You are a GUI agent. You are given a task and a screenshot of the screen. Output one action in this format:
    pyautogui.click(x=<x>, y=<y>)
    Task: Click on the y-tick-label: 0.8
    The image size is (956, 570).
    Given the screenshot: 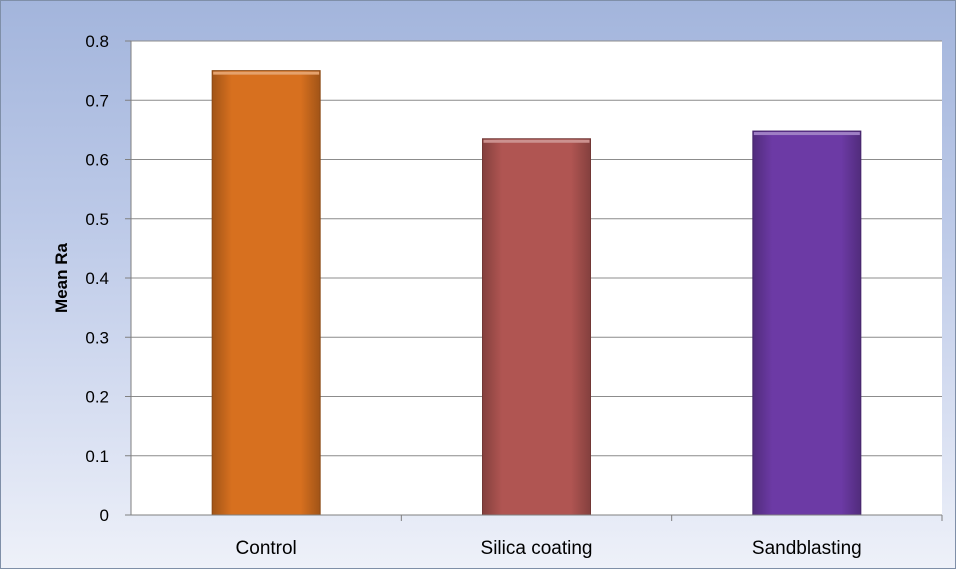 What is the action you would take?
    pyautogui.click(x=97, y=41)
    